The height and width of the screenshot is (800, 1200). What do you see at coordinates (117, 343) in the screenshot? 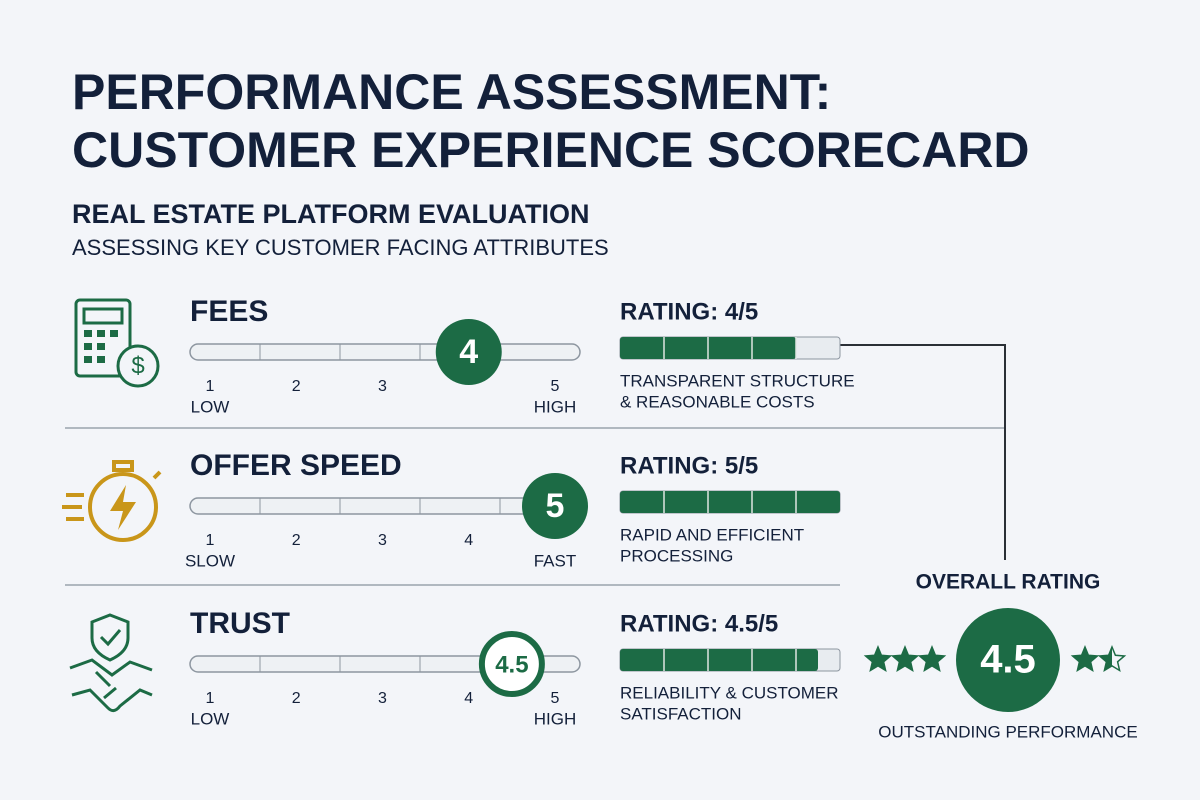
I see `calculator-icon: $` at bounding box center [117, 343].